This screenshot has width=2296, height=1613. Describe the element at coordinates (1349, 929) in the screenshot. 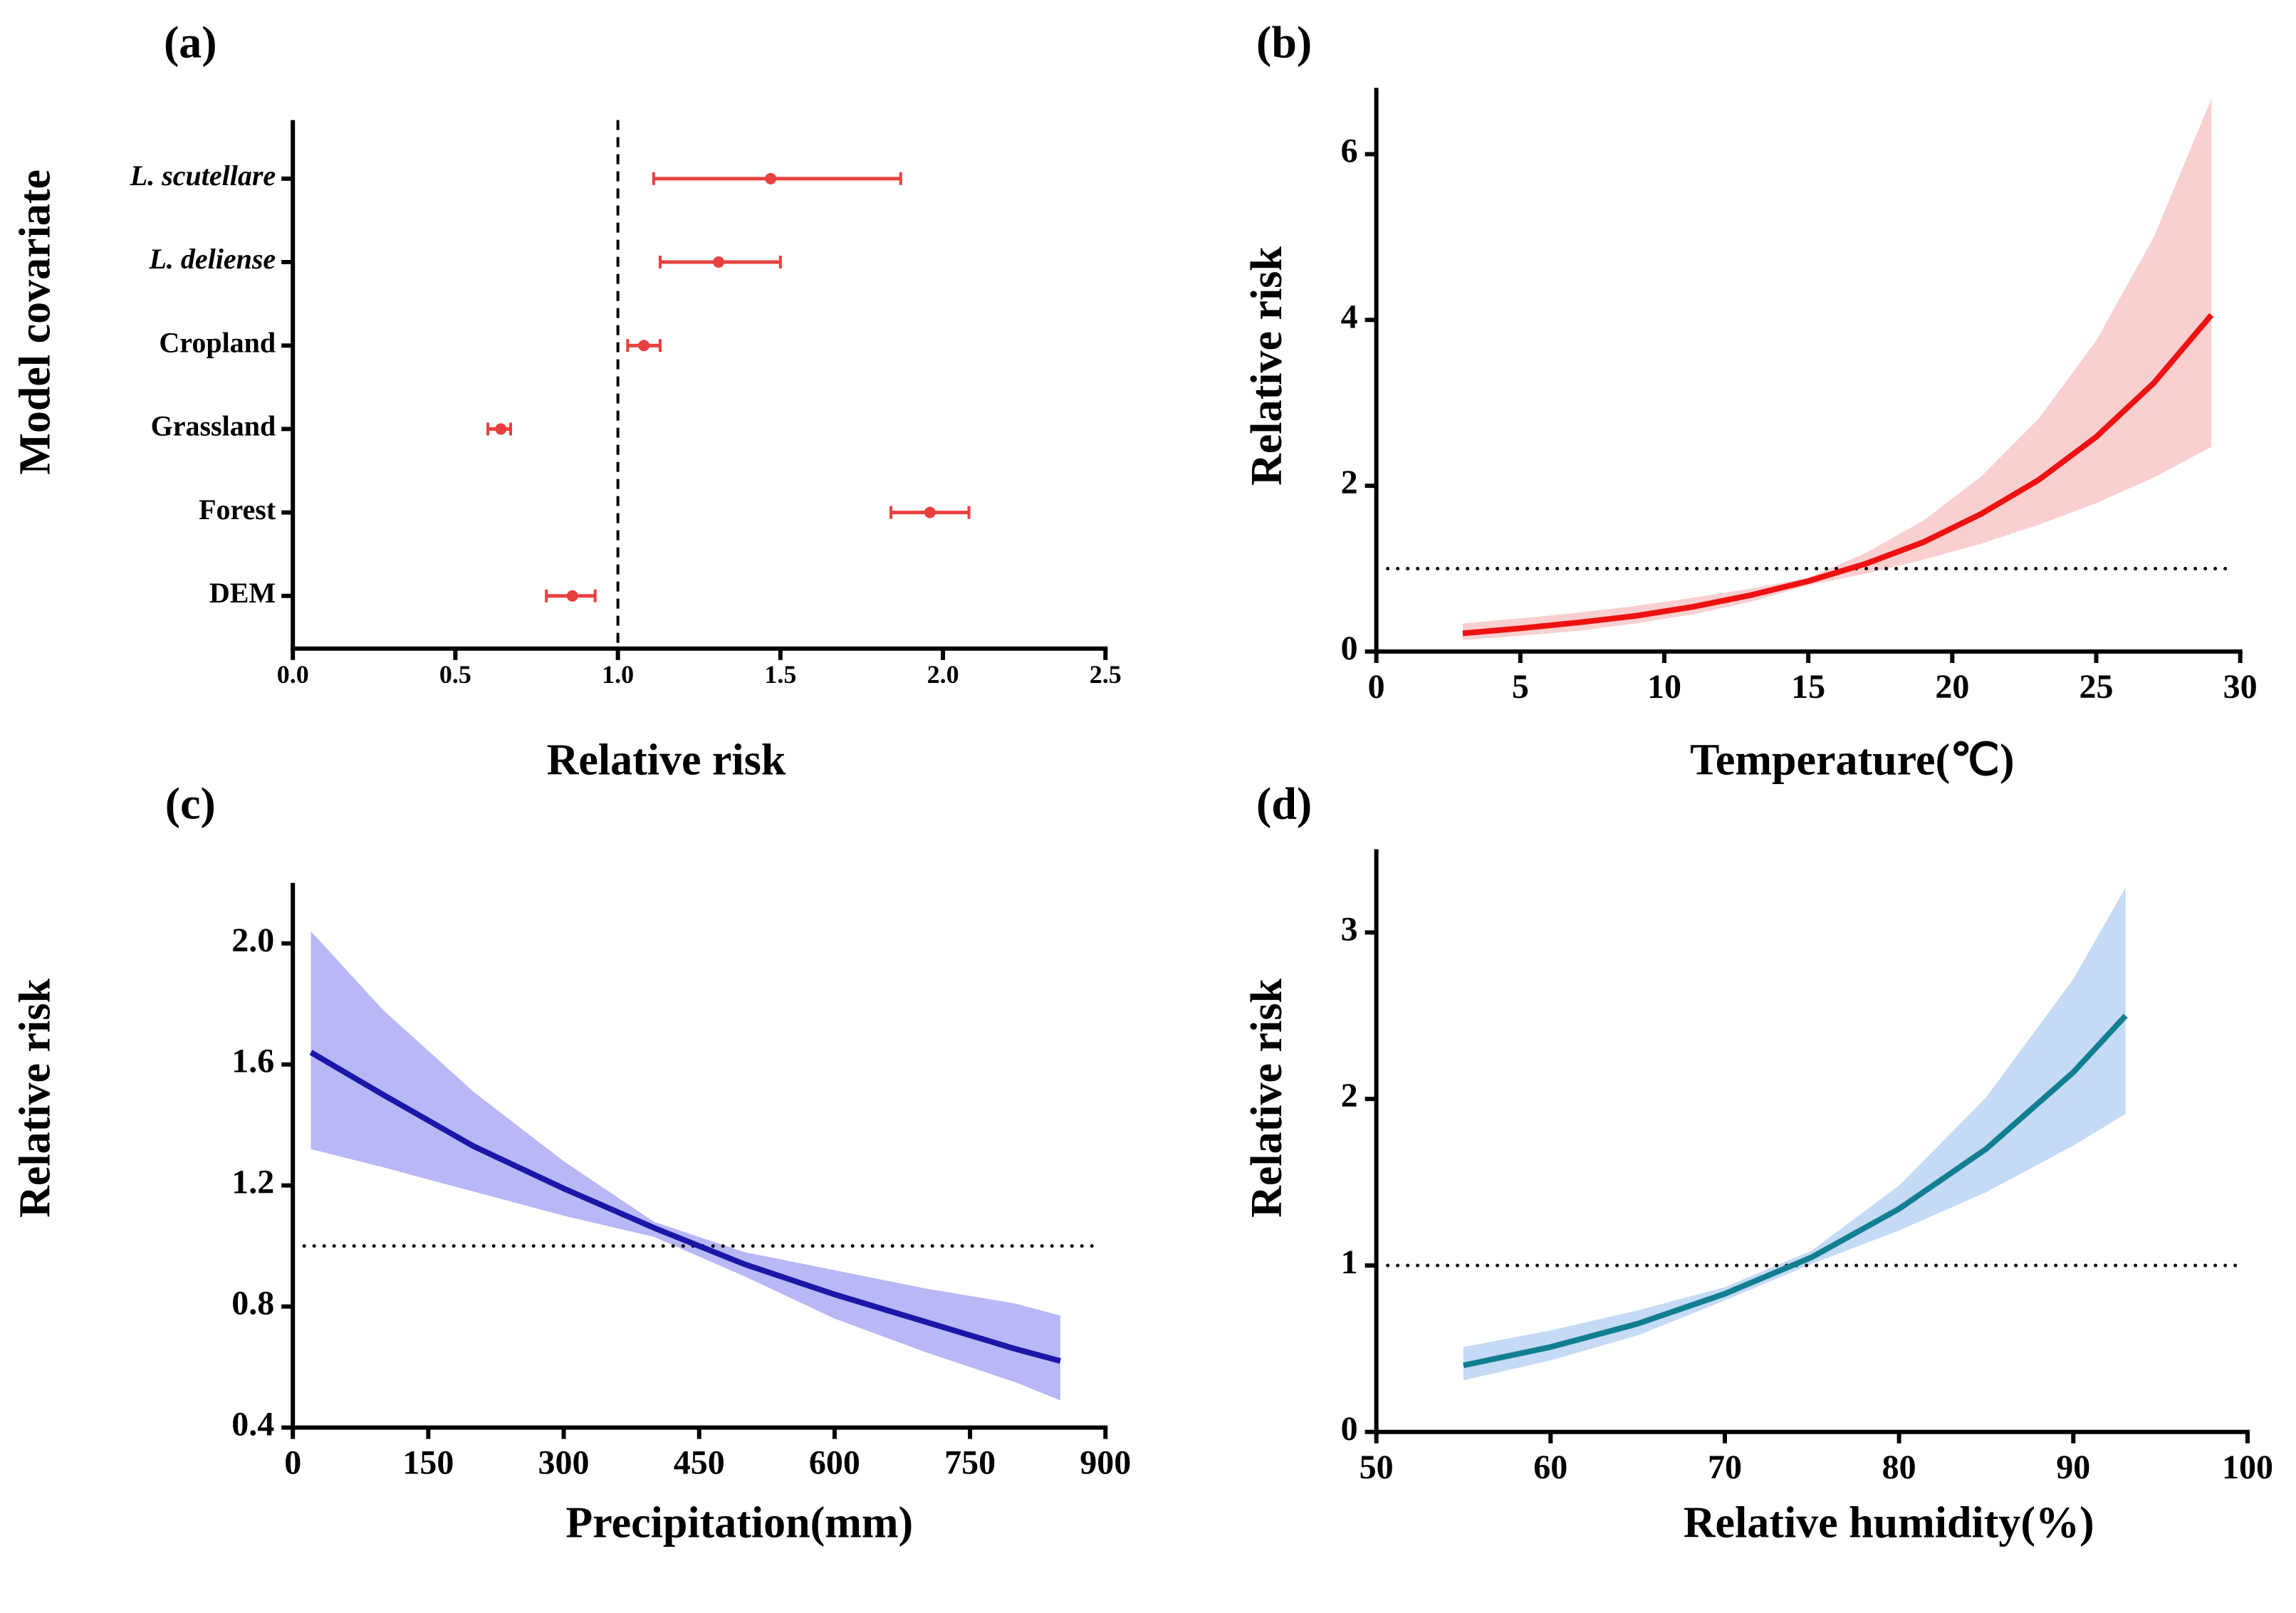

I see `y-tick-label: 3` at that location.